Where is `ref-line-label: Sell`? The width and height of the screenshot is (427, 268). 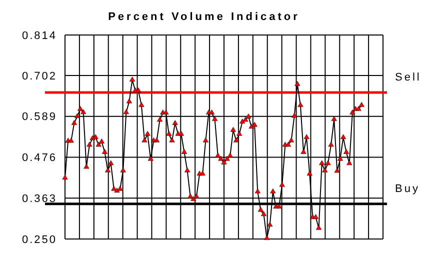
ref-line-label: Sell is located at coordinates (408, 78).